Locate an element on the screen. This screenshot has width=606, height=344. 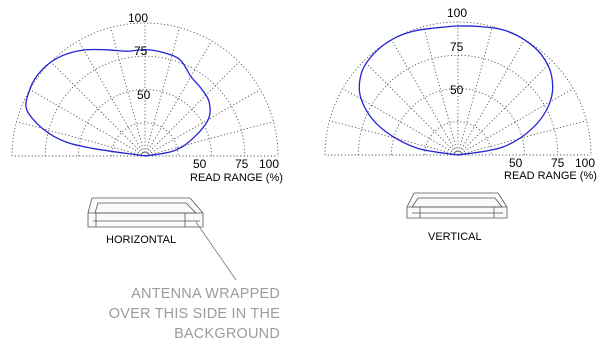
read-range-pattern-horizontal is located at coordinates (118, 102).